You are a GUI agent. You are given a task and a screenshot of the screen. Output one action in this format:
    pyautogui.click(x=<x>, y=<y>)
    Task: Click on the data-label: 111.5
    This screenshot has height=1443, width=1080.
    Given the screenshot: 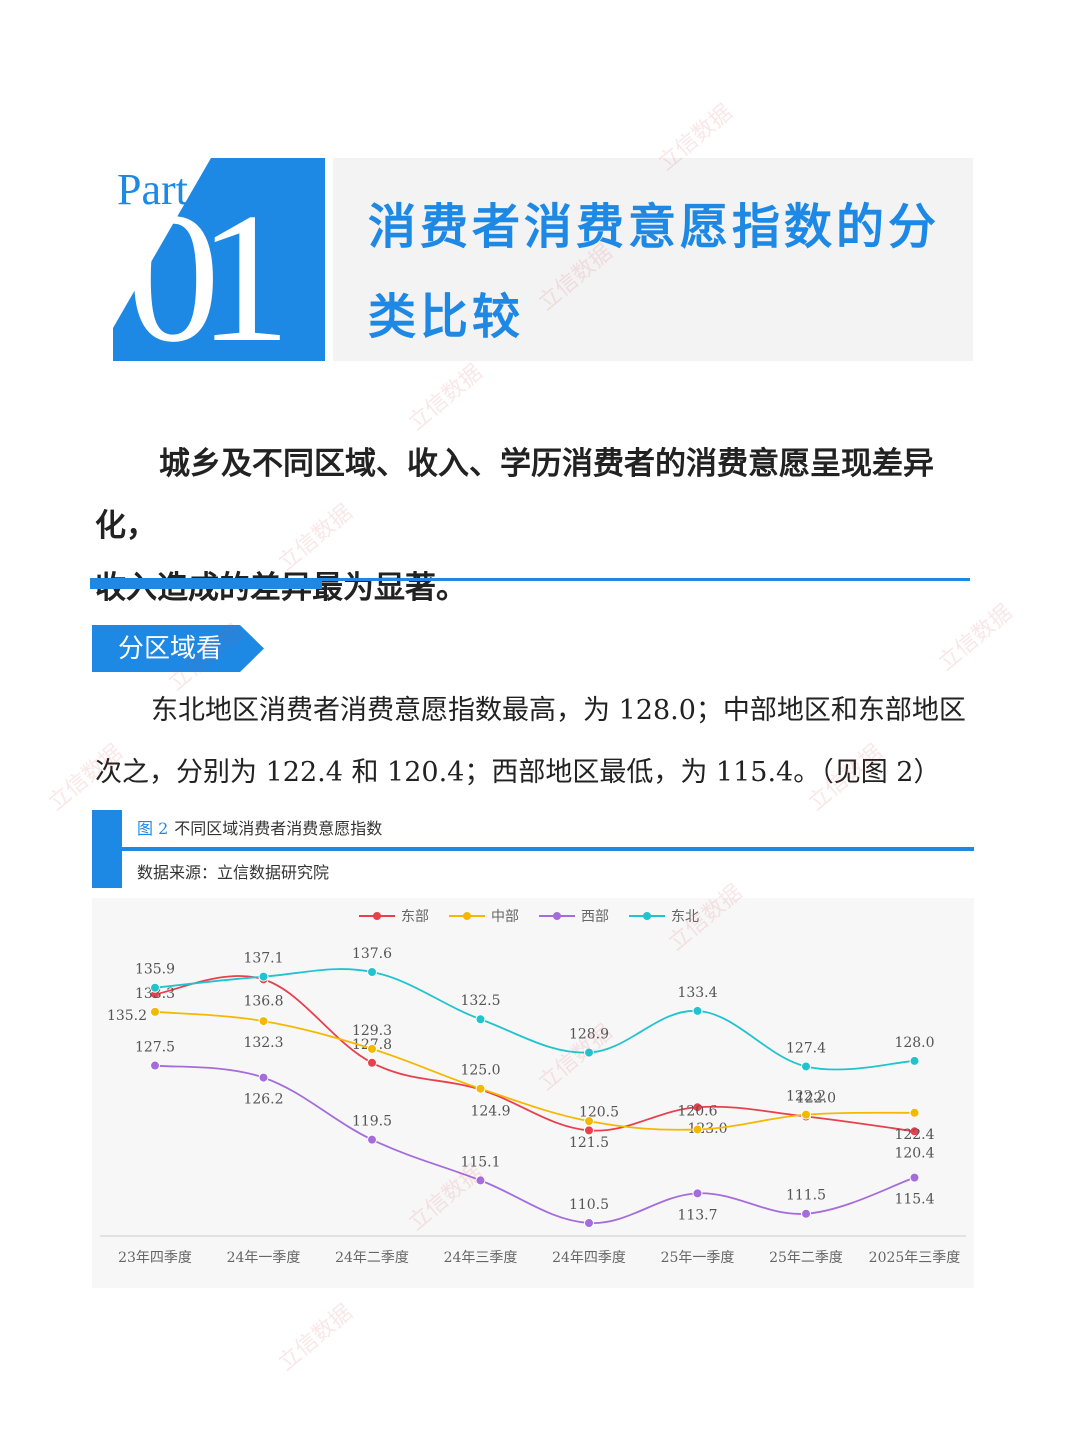 What is the action you would take?
    pyautogui.click(x=806, y=1196)
    